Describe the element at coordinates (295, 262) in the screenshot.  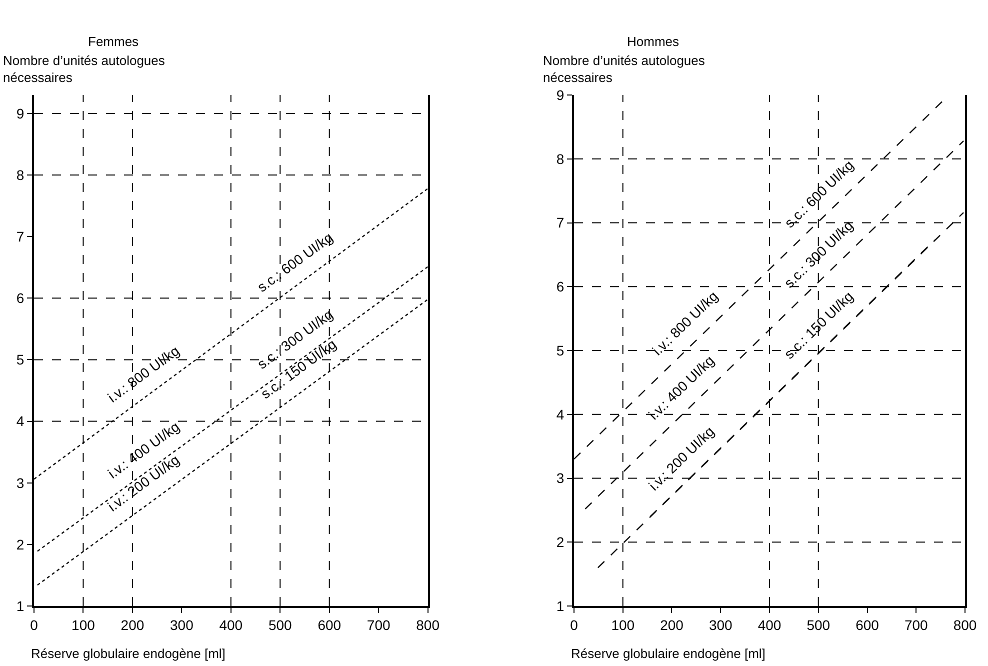
I see `annotation: s.c.: 600 UI/kg` at that location.